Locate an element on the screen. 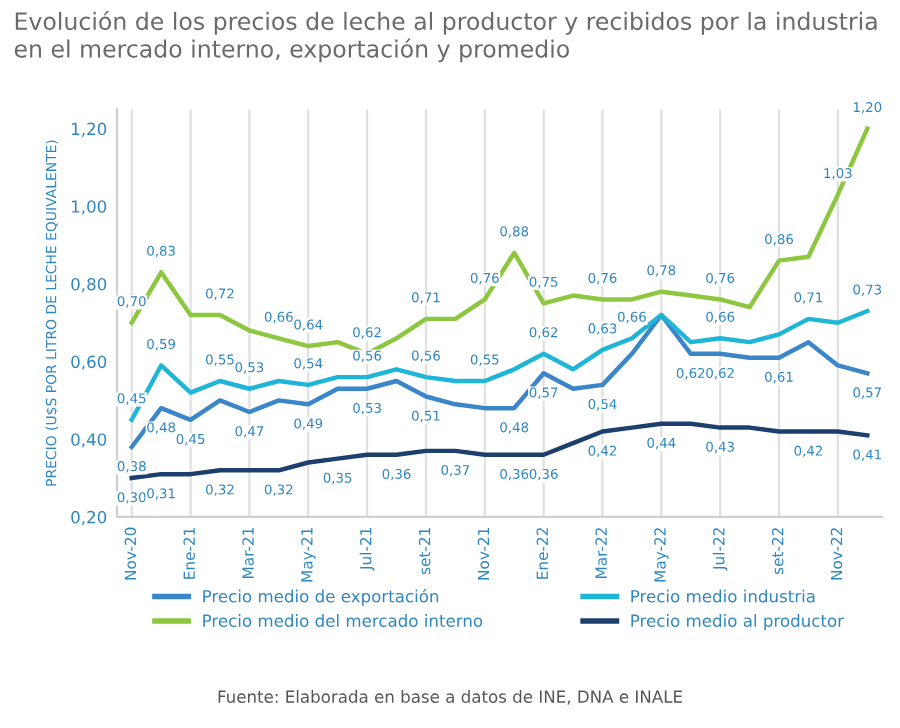 The image size is (900, 728). y-tick-label: 0,60 is located at coordinates (89, 362).